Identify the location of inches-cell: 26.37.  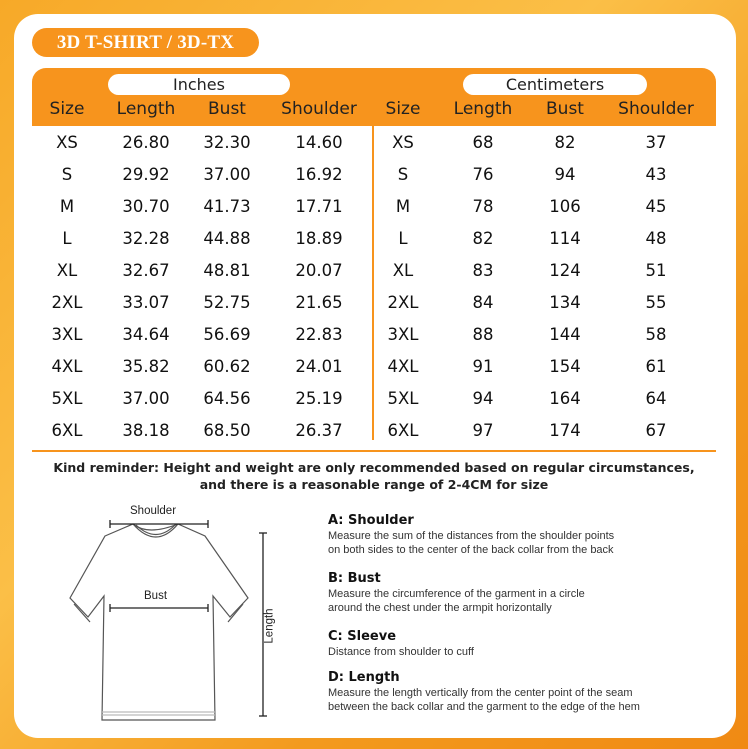
(319, 430).